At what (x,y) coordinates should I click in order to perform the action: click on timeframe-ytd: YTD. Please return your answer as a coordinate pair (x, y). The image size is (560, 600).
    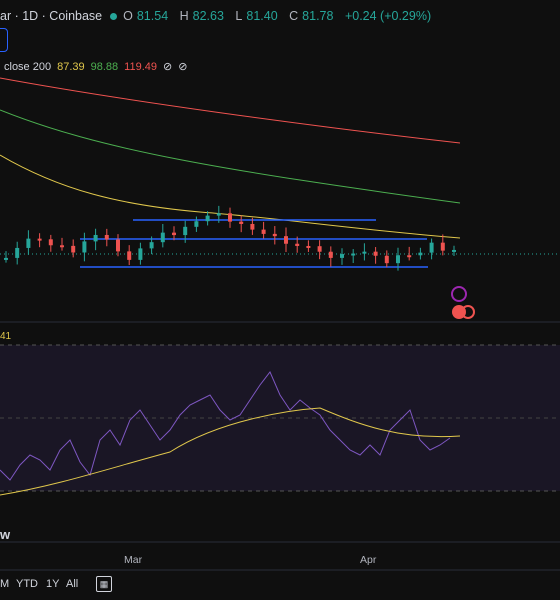
    Looking at the image, I should click on (27, 584).